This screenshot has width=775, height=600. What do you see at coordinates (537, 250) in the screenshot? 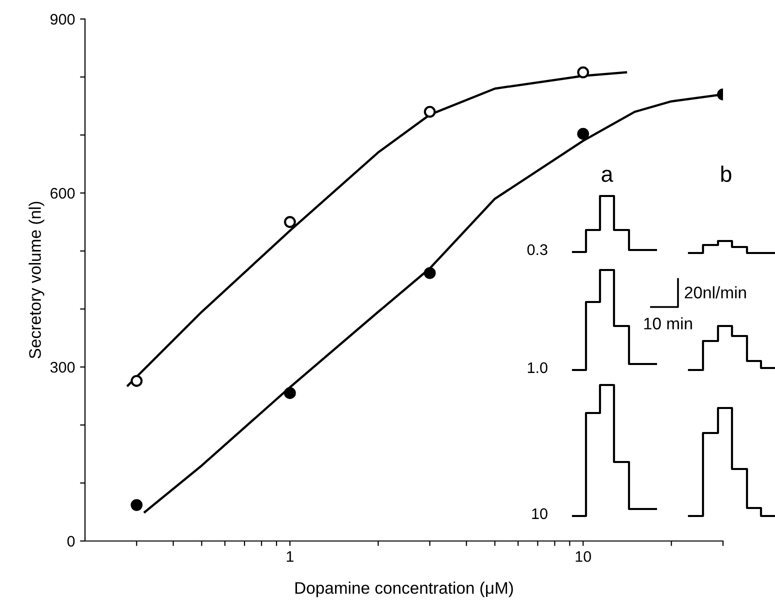
I see `annotation: 0.3` at bounding box center [537, 250].